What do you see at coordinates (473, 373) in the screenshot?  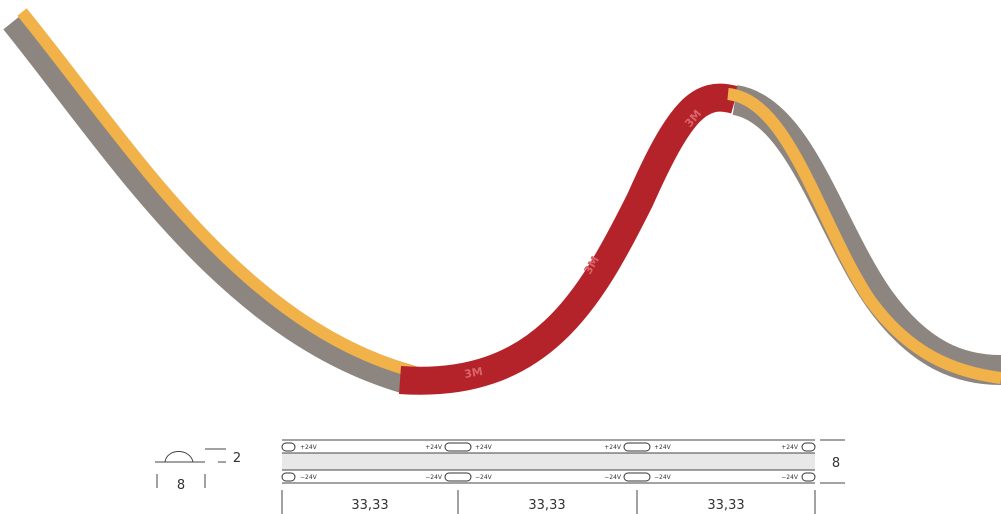 I see `brand-text: 3M` at bounding box center [473, 373].